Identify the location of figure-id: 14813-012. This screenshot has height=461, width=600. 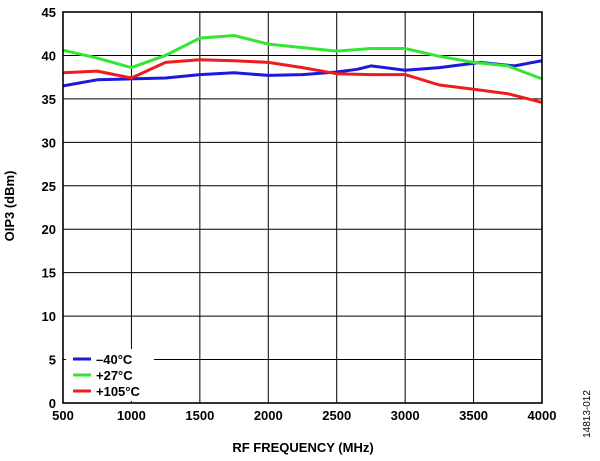
(587, 414).